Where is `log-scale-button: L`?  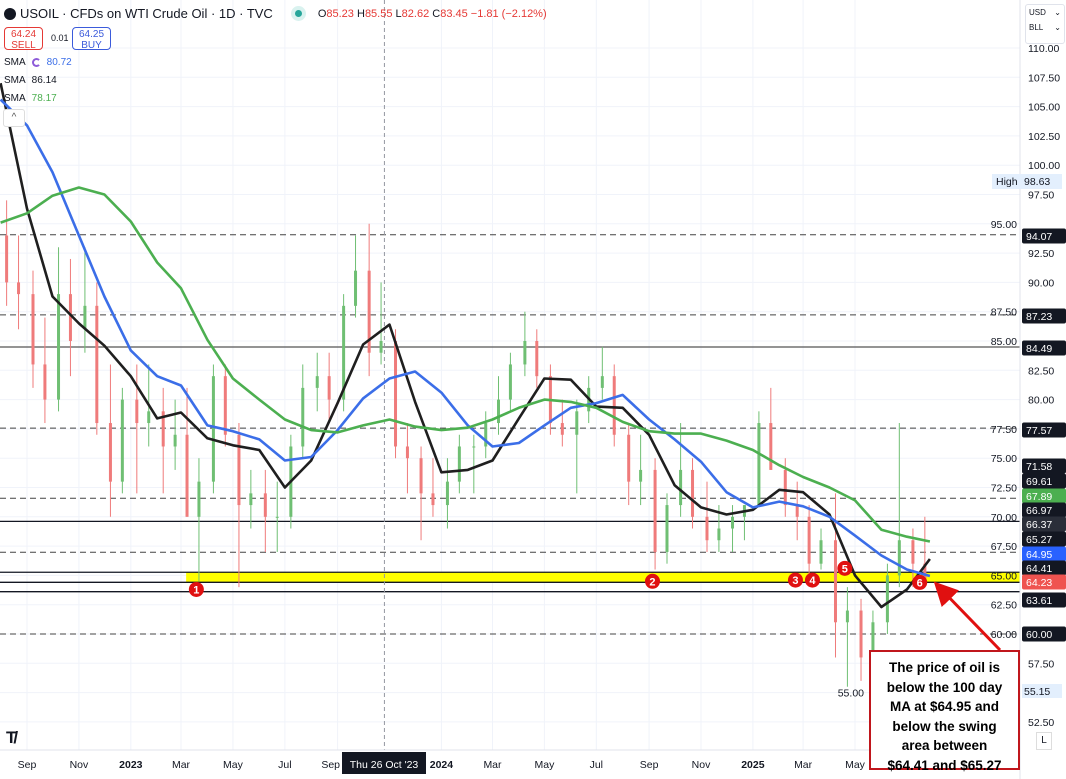
log-scale-button: L is located at coordinates (1044, 741).